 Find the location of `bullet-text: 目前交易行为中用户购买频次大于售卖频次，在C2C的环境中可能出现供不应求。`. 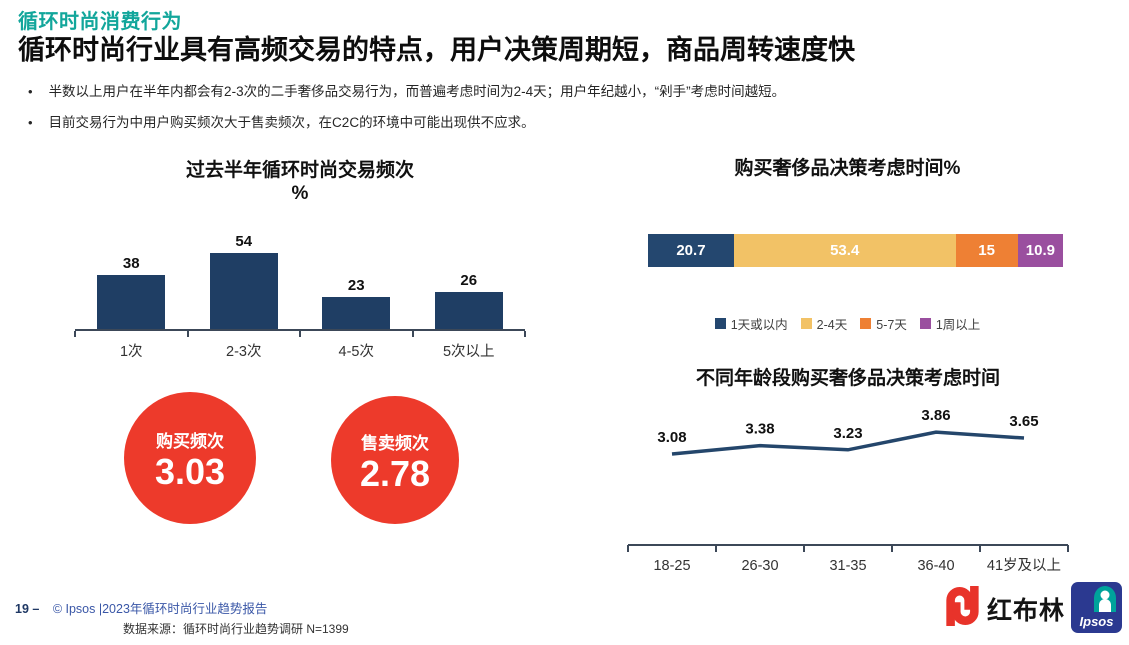

bullet-text: 目前交易行为中用户购买频次大于售卖频次，在C2C的环境中可能出现供不应求。 is located at coordinates (291, 122).